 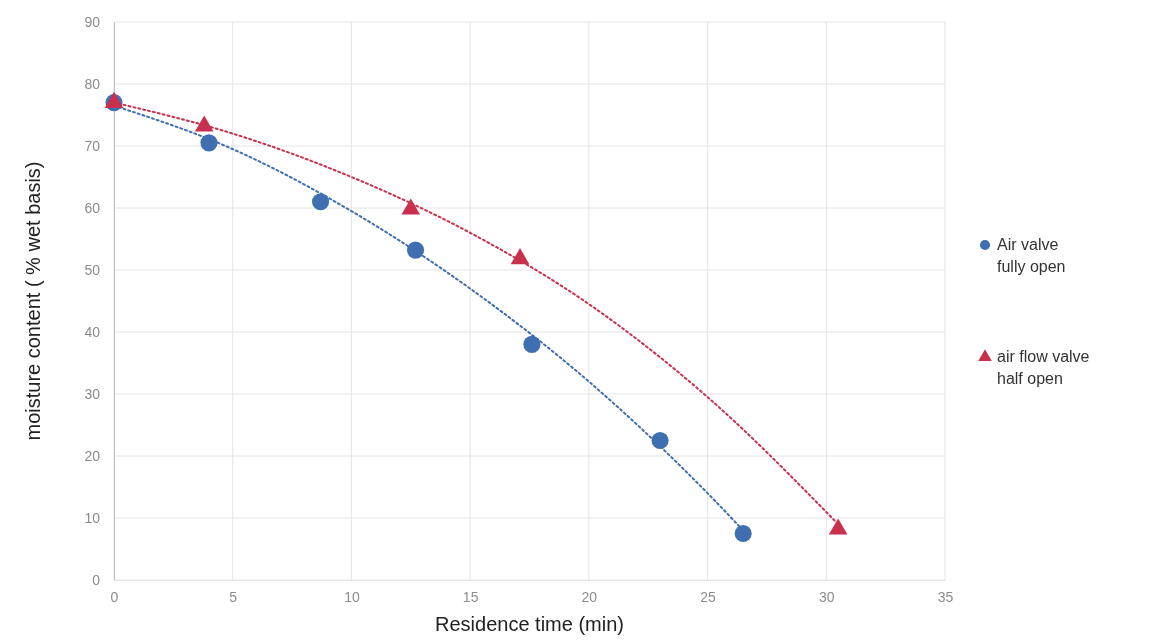 I want to click on x-tick-label: 35, so click(x=945, y=596).